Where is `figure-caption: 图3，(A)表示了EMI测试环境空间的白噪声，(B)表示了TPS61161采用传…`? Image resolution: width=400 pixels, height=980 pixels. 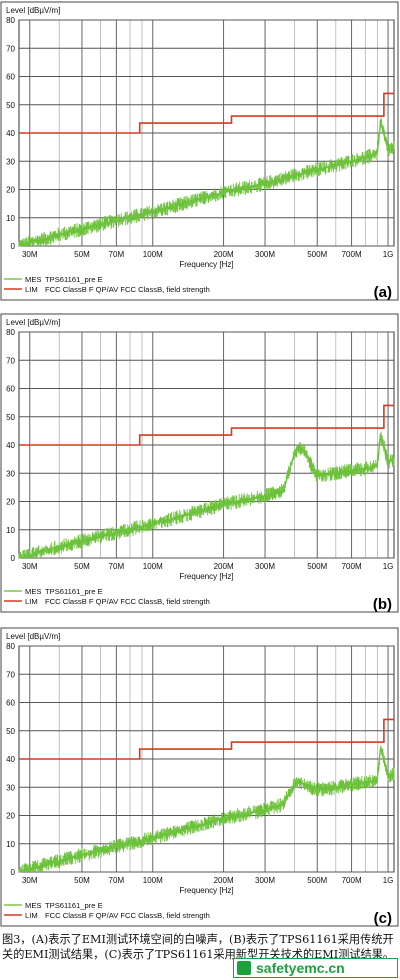
figure-caption: 图3，(A)表示了EMI测试环境空间的白噪声，(B)表示了TPS61161采用传… is located at coordinates (198, 947).